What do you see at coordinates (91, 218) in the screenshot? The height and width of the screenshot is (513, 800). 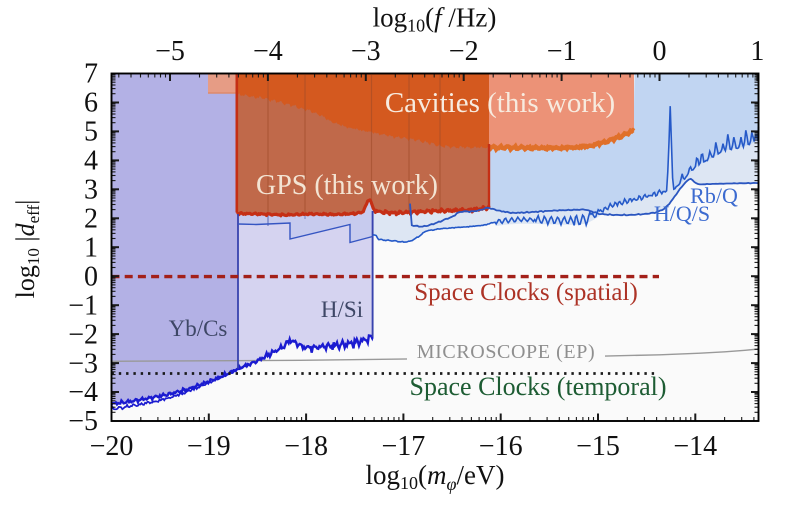 I see `svg-text: 2` at bounding box center [91, 218].